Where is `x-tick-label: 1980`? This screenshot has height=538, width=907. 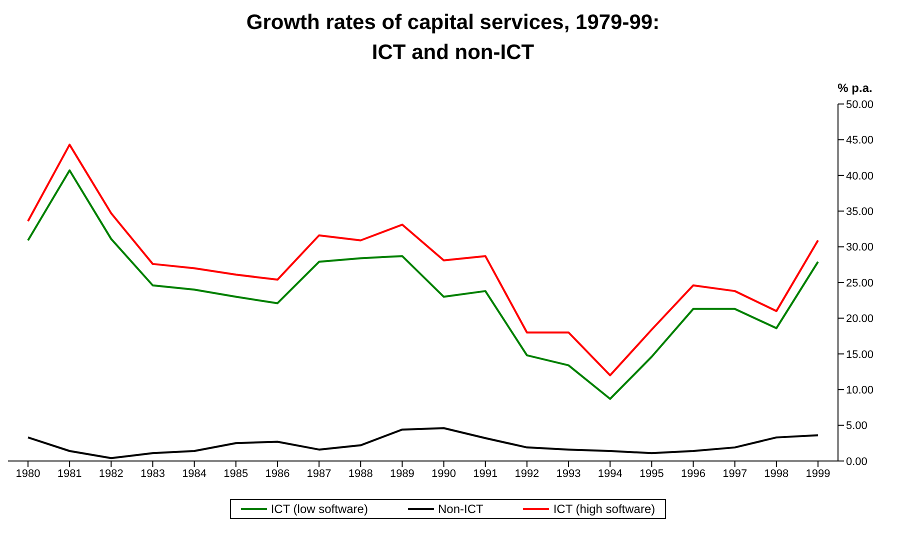 x-tick-label: 1980 is located at coordinates (28, 474).